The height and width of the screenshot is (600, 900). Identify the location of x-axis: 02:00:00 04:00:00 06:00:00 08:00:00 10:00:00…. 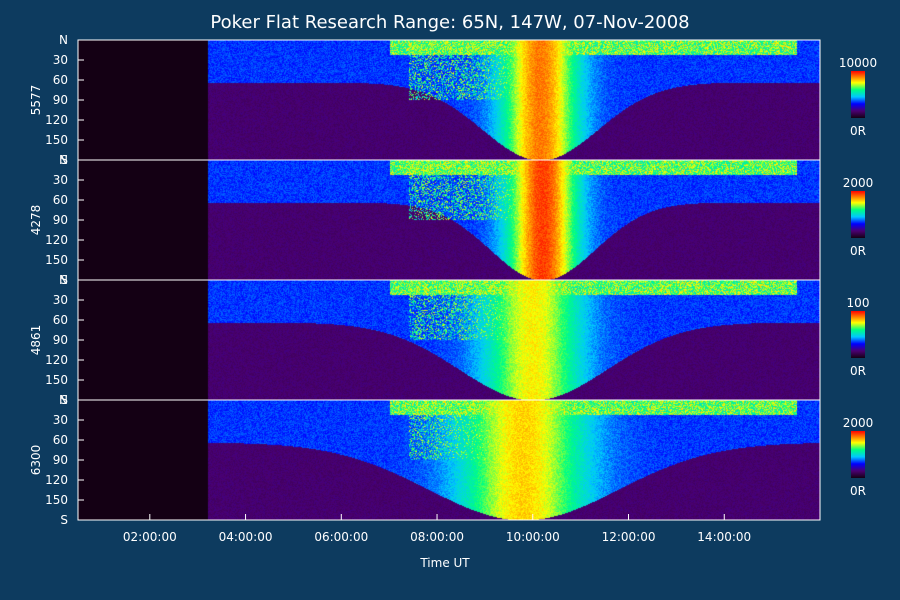
(437, 529).